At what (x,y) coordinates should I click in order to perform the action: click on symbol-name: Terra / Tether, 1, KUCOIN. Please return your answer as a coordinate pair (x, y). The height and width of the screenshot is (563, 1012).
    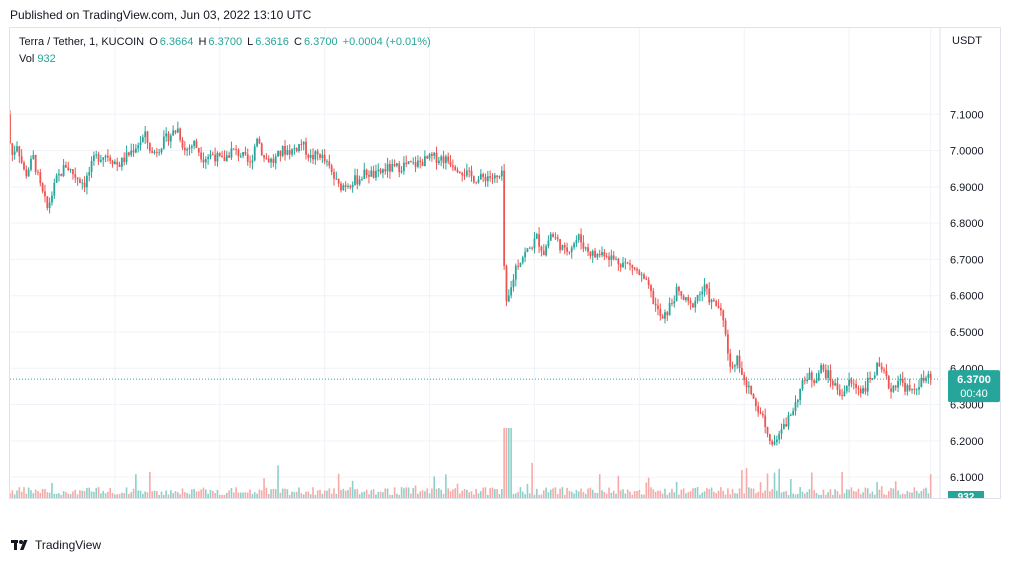
    Looking at the image, I should click on (82, 42).